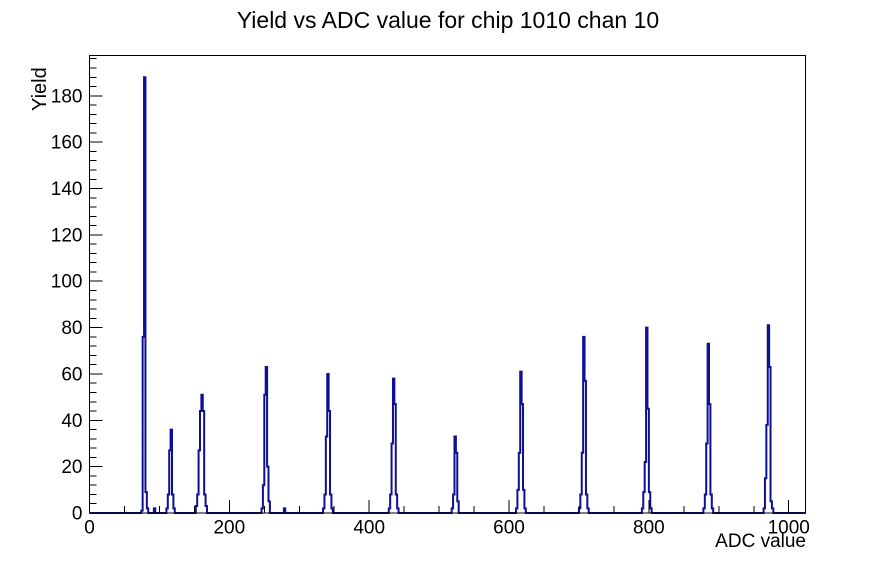  What do you see at coordinates (67, 189) in the screenshot?
I see `y-tick-label: 140` at bounding box center [67, 189].